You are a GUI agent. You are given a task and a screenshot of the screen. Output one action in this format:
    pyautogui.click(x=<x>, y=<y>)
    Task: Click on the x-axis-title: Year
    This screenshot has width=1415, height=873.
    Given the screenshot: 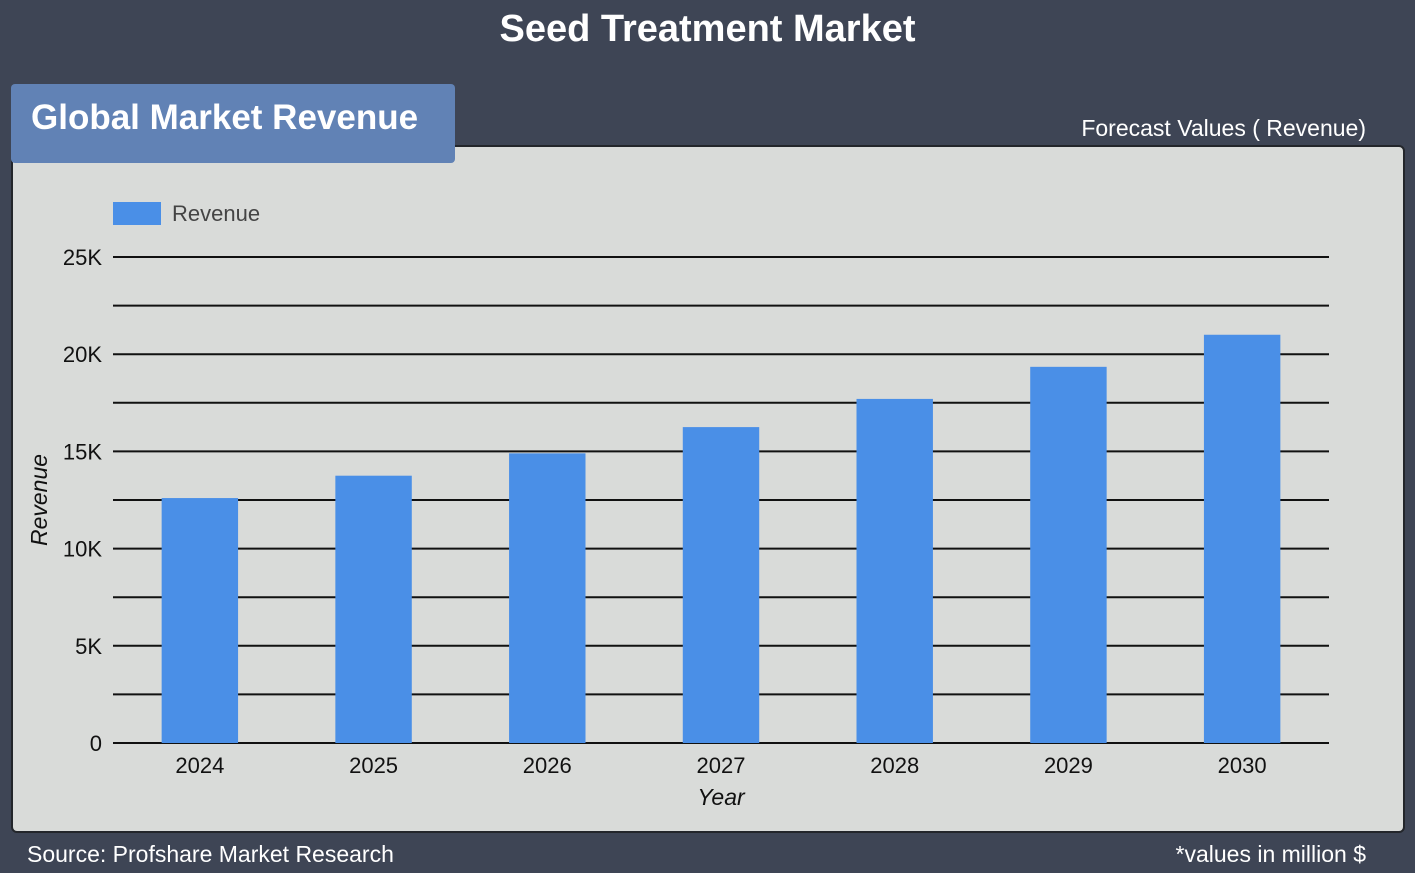 What is the action you would take?
    pyautogui.click(x=721, y=797)
    